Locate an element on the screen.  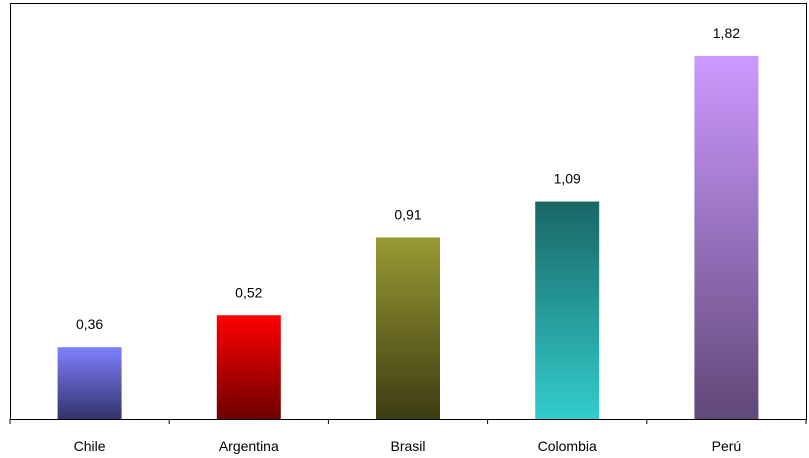
x-axis-category-label: Argentina is located at coordinates (249, 446).